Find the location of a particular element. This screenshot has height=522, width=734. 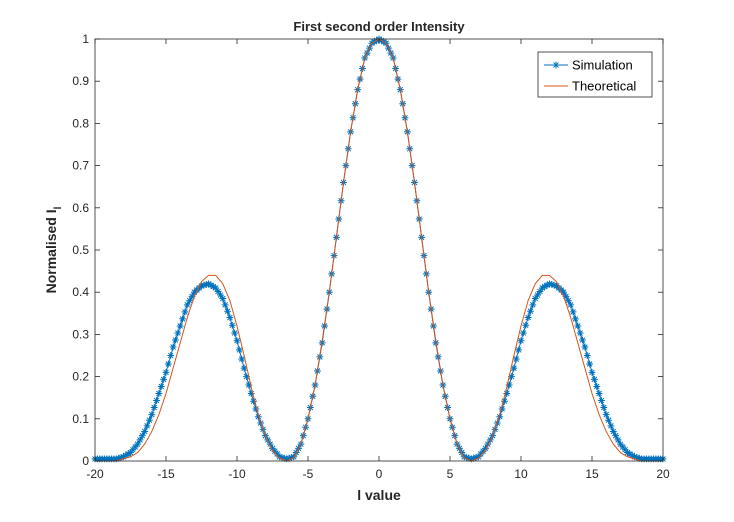

x-tick-label: -20 is located at coordinates (95, 474).